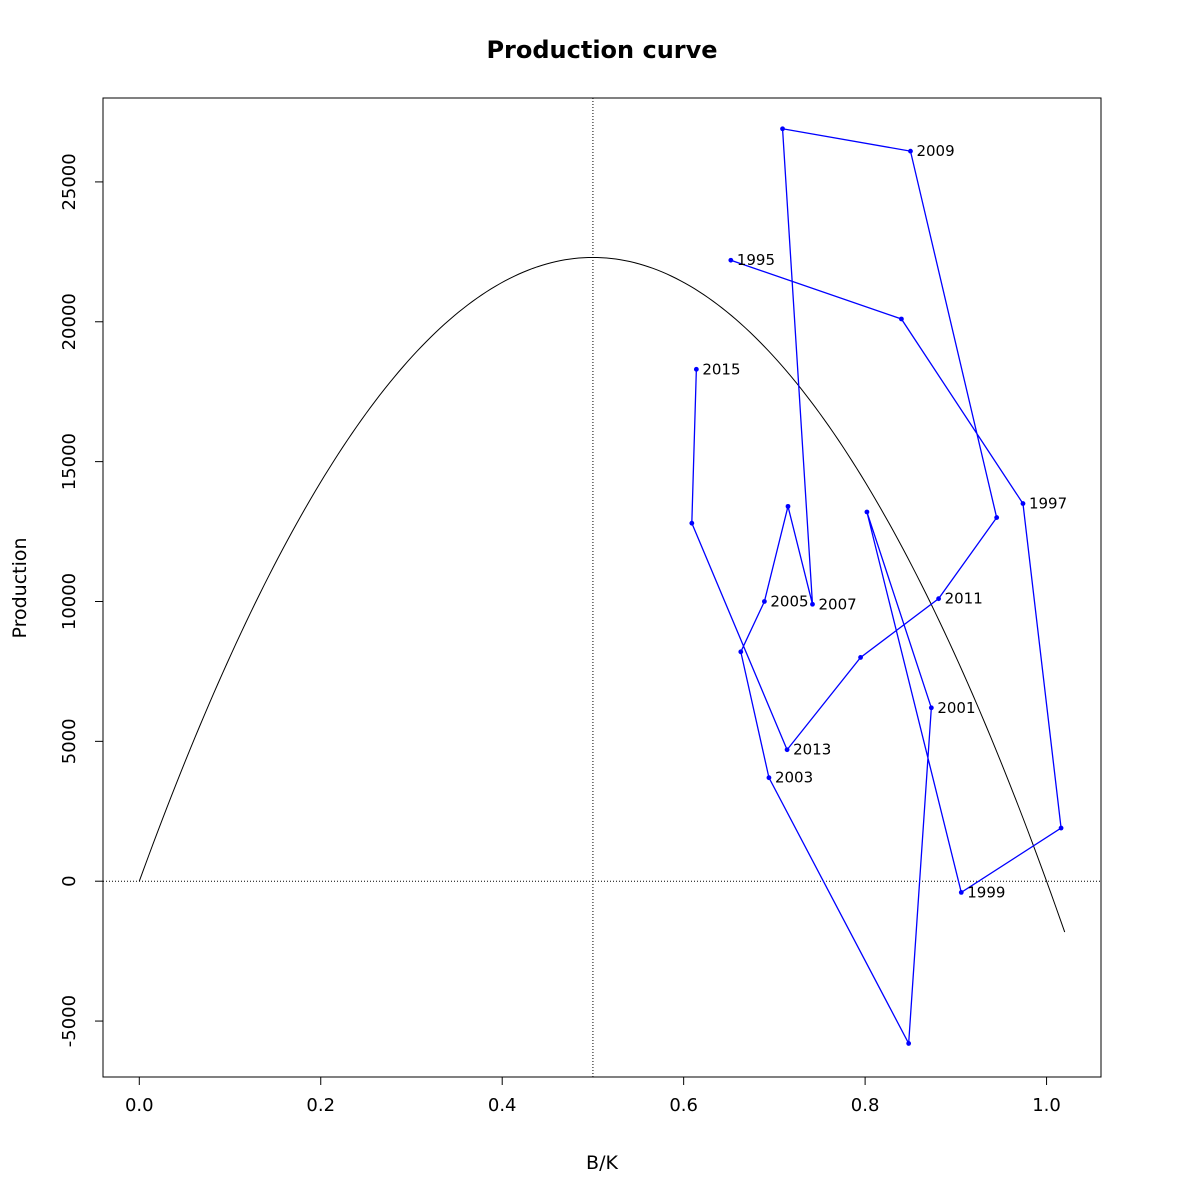 Image resolution: width=1200 pixels, height=1200 pixels. What do you see at coordinates (938, 599) in the screenshot?
I see `data-point-2011` at bounding box center [938, 599].